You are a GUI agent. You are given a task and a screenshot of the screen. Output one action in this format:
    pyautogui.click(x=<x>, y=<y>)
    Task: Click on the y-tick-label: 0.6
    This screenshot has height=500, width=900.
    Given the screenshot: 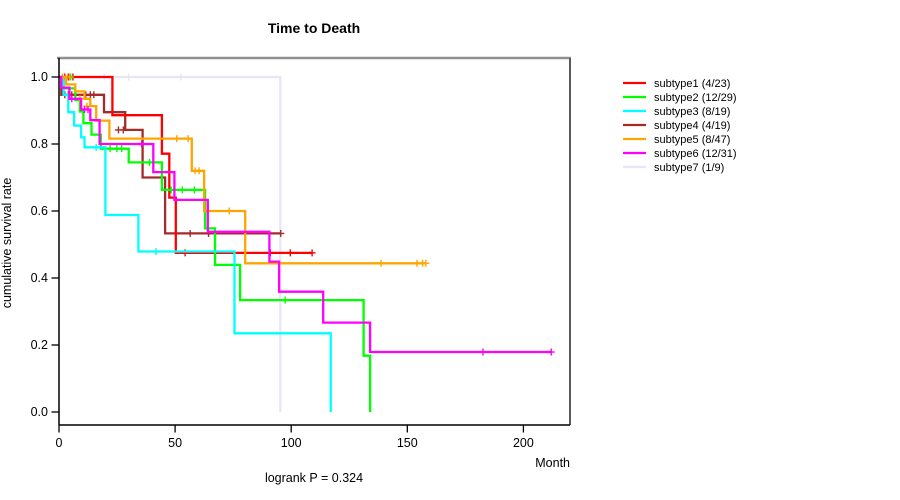 What is the action you would take?
    pyautogui.click(x=39, y=211)
    